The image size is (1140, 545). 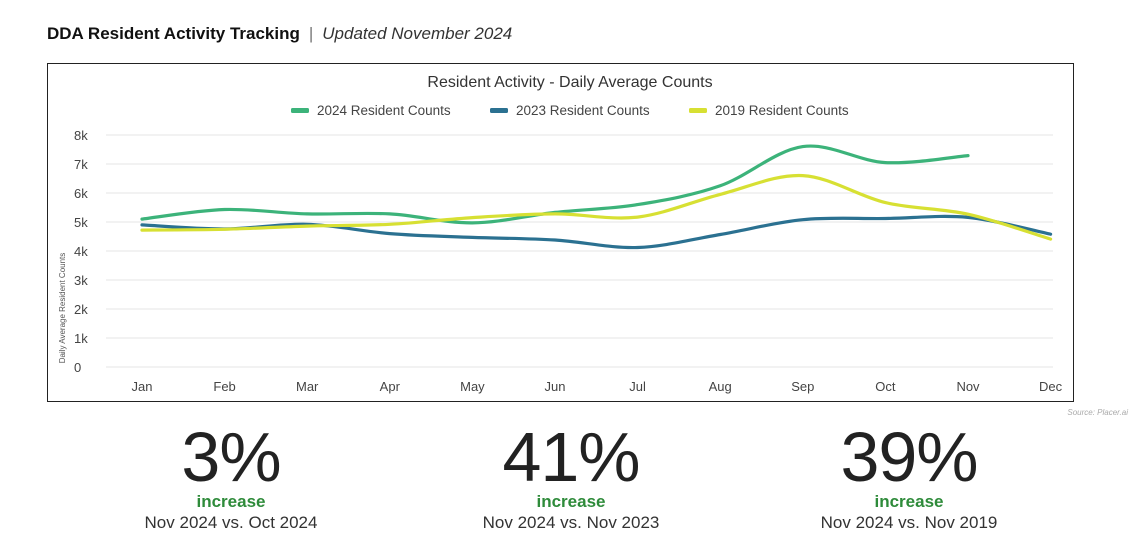 I want to click on series-line-2019, so click(x=596, y=207).